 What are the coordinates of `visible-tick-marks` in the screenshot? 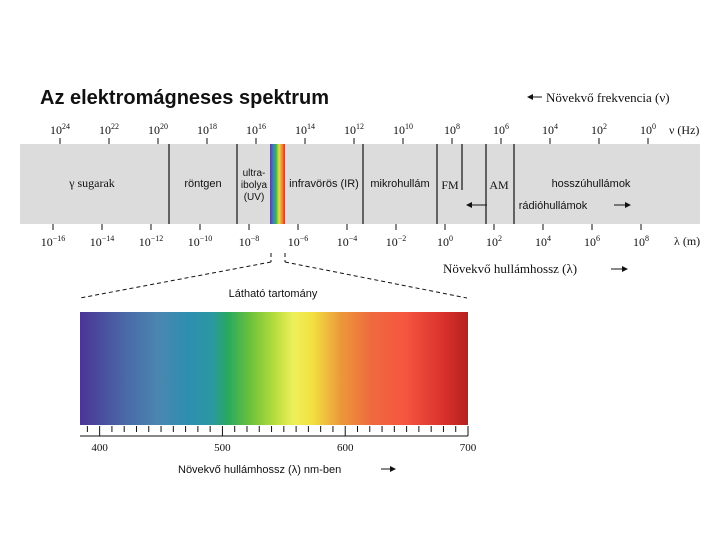 It's located at (277, 431).